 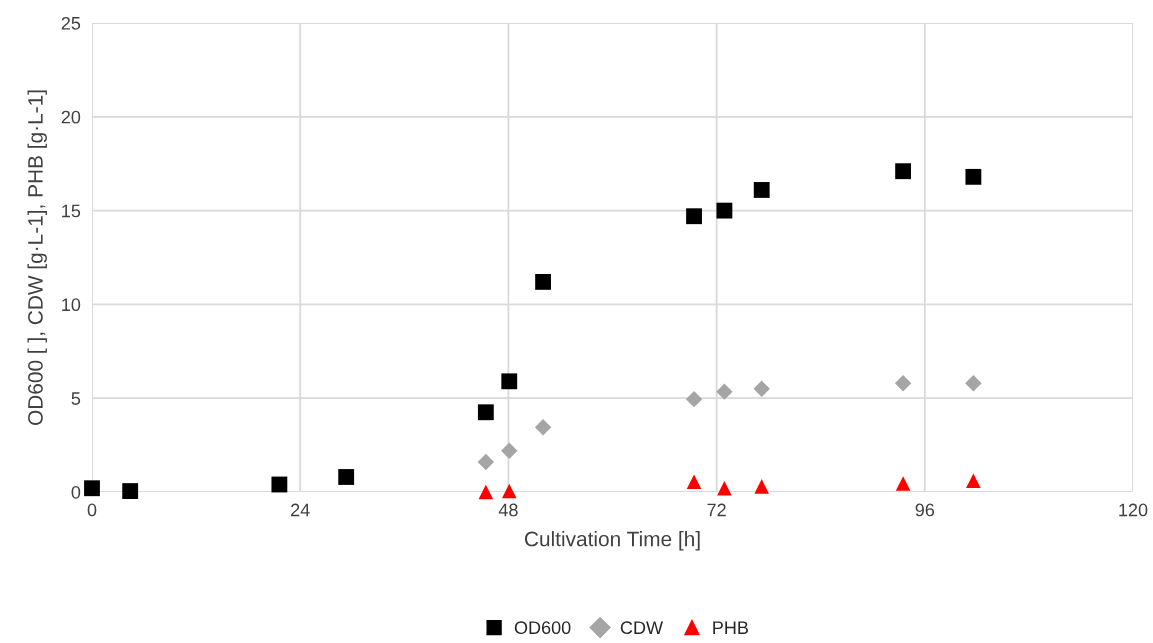 I want to click on y-tick-label: 20, so click(x=71, y=117).